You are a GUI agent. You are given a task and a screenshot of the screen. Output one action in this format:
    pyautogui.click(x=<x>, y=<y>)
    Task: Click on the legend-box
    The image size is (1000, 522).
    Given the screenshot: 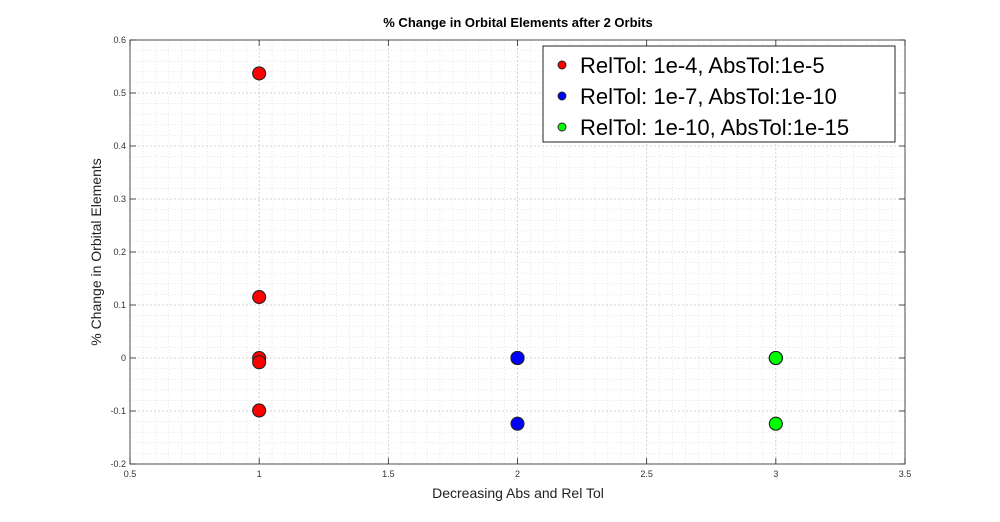 What is the action you would take?
    pyautogui.click(x=719, y=94)
    